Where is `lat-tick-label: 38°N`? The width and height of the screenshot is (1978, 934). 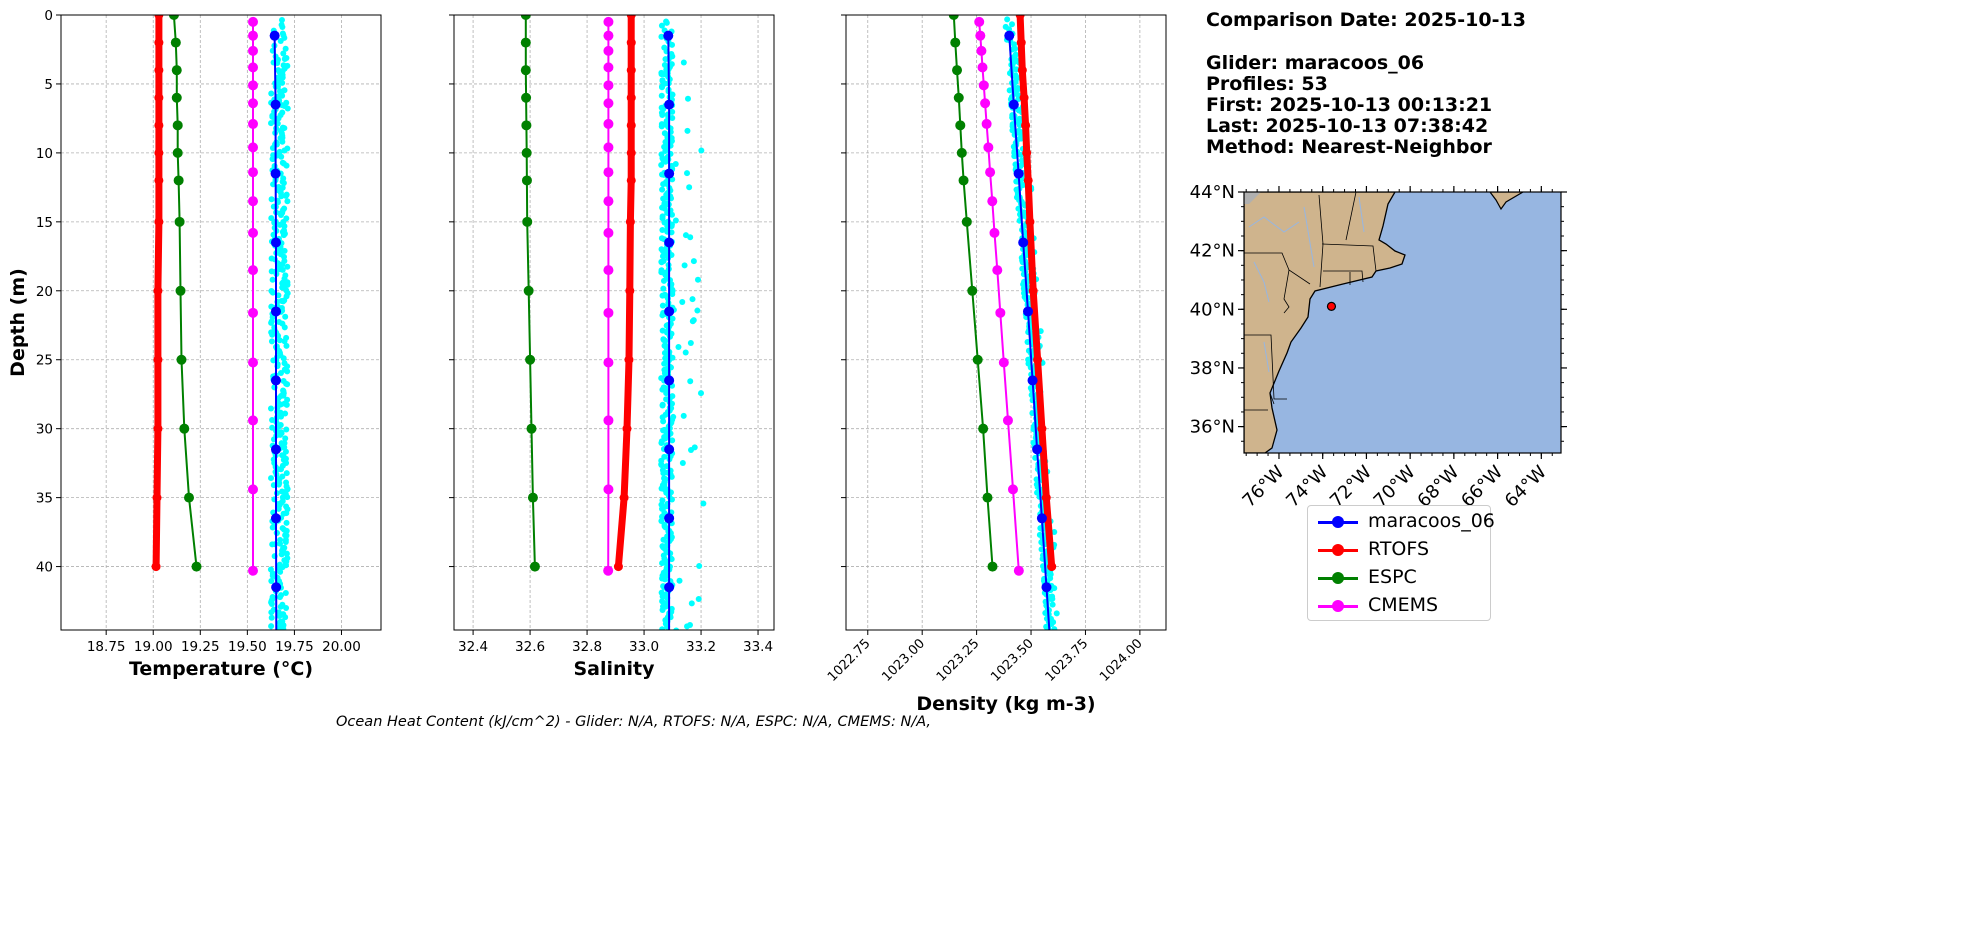 lat-tick-label: 38°N is located at coordinates (1212, 368).